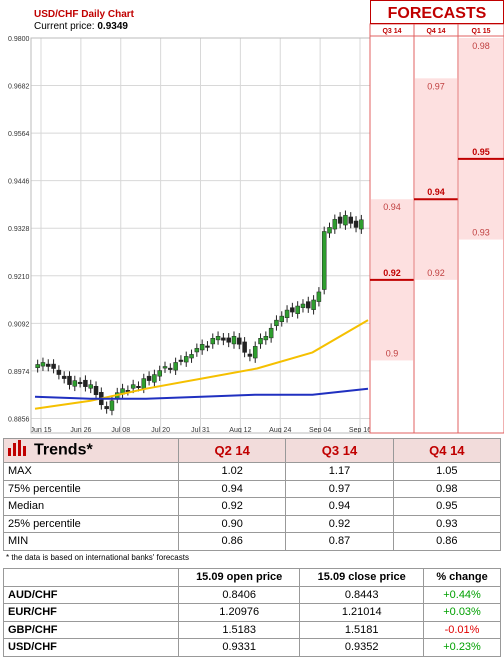 Image resolution: width=504 pixels, height=657 pixels. Describe the element at coordinates (447, 541) in the screenshot. I see `trends-cell: 0.86` at that location.